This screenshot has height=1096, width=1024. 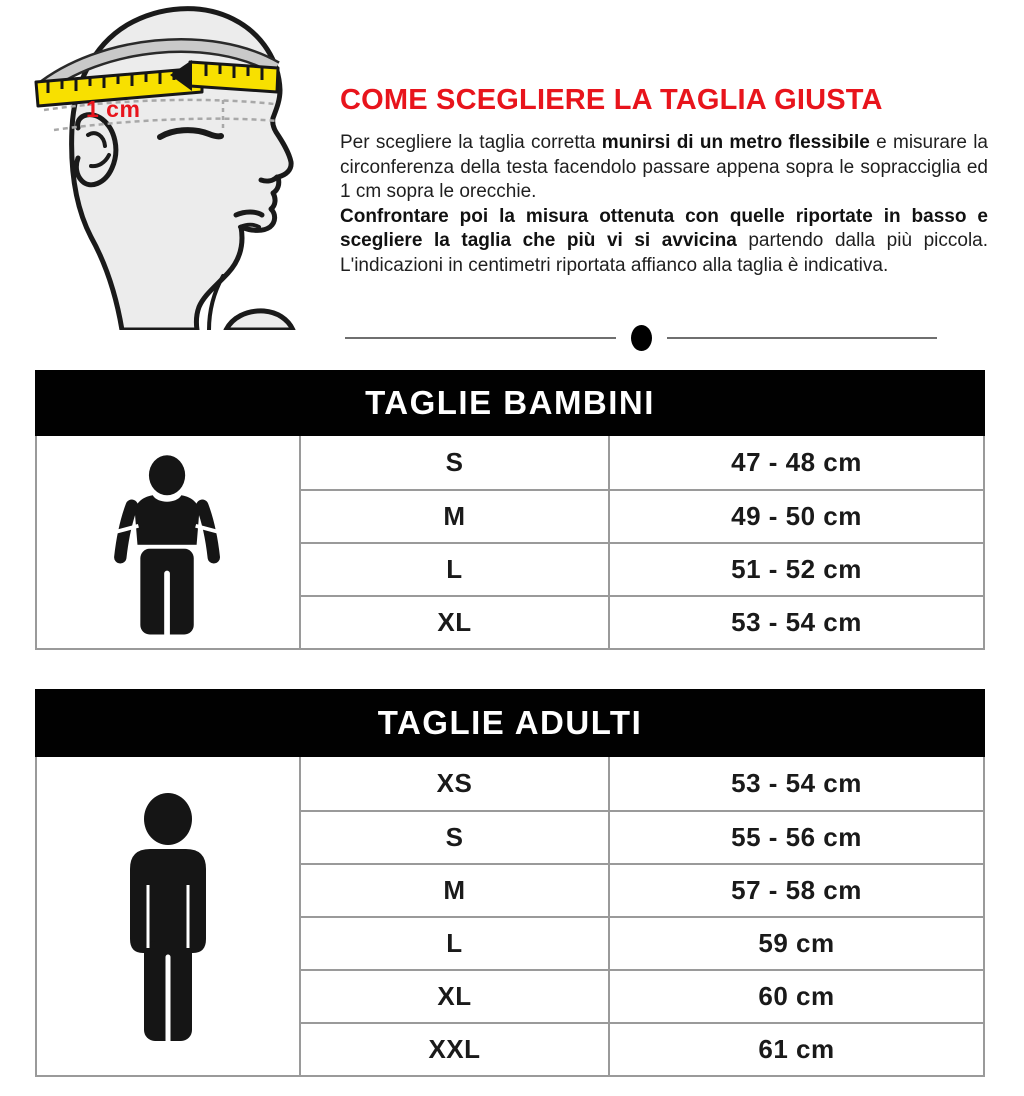 I want to click on tape-offset-label: 1 cm, so click(x=113, y=109).